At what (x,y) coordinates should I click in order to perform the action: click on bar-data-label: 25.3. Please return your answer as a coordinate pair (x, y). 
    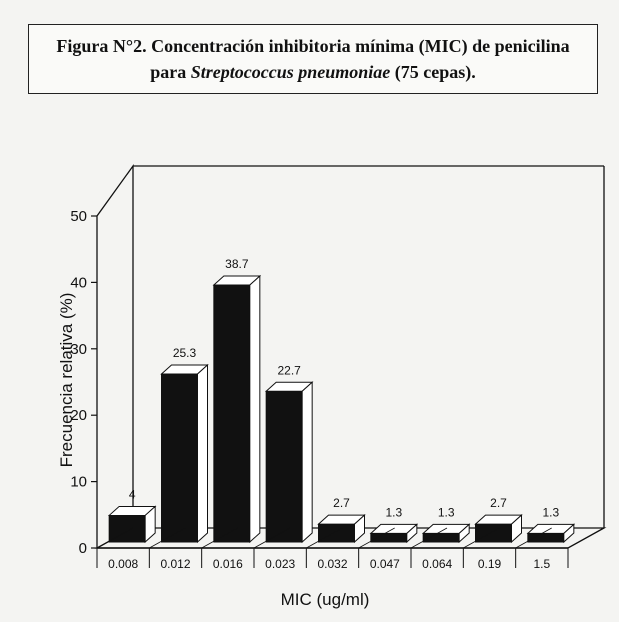
    Looking at the image, I should click on (185, 353).